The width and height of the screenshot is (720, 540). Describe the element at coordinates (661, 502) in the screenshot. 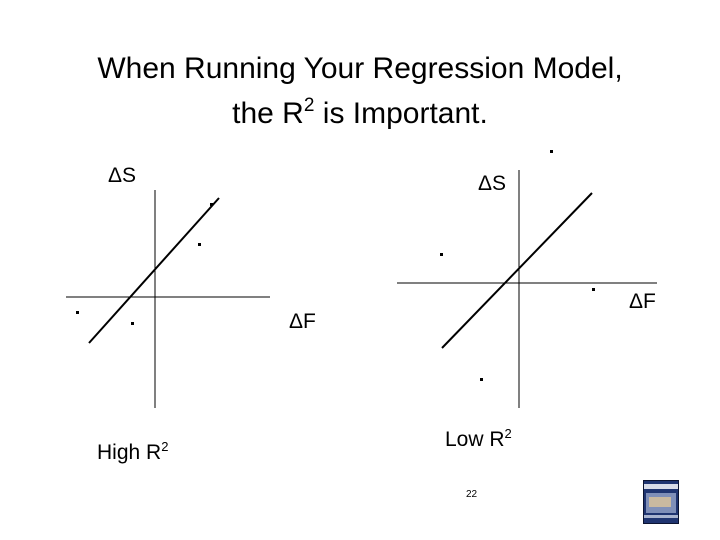

I see `book-cover-image` at that location.